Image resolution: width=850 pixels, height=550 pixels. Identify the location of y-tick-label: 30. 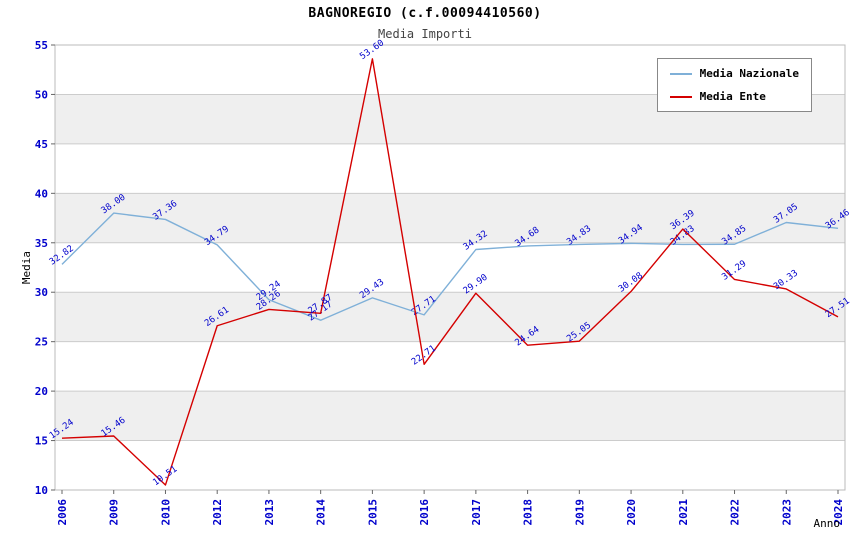
(41, 292).